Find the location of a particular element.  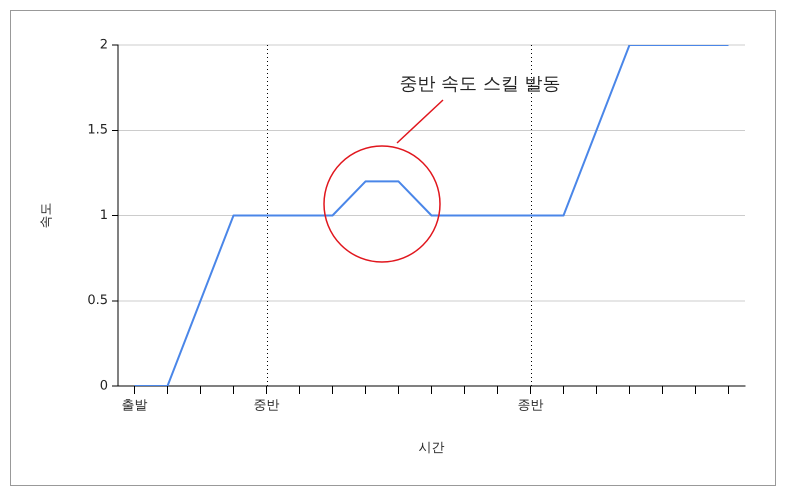

x-tick-label: 출발 is located at coordinates (135, 406).